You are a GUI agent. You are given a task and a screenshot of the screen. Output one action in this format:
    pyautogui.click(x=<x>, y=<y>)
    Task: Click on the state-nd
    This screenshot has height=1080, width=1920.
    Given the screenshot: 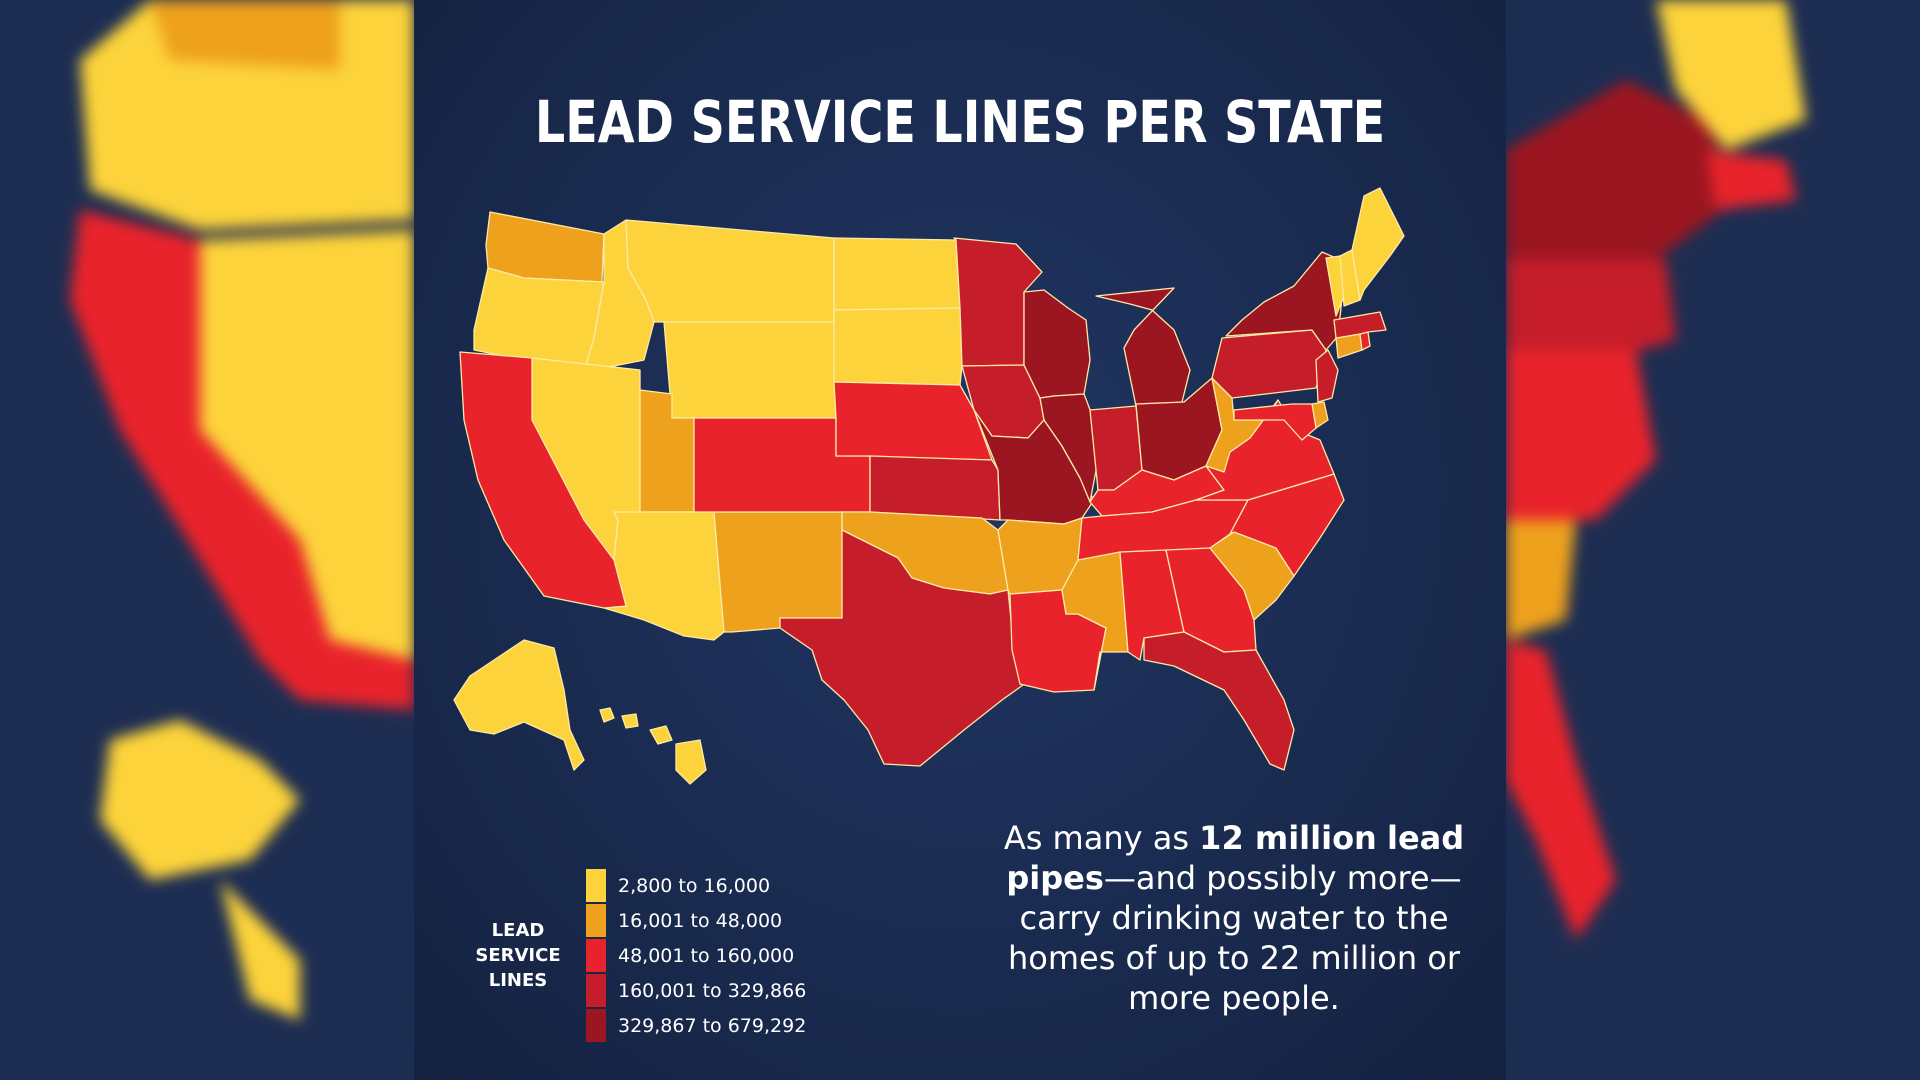 What is the action you would take?
    pyautogui.click(x=897, y=274)
    